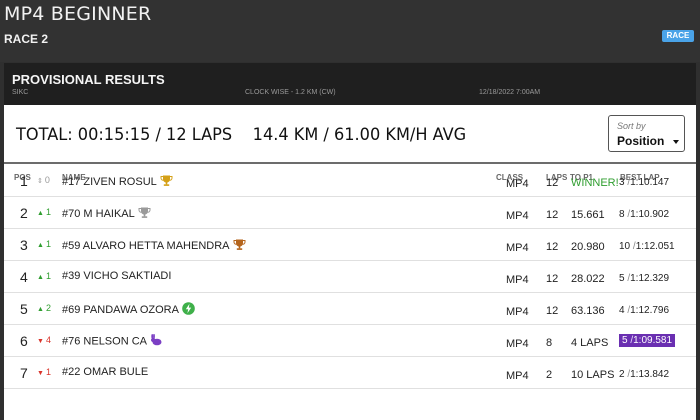 The height and width of the screenshot is (420, 700). What do you see at coordinates (622, 182) in the screenshot?
I see `best-lap-number: 3` at bounding box center [622, 182].